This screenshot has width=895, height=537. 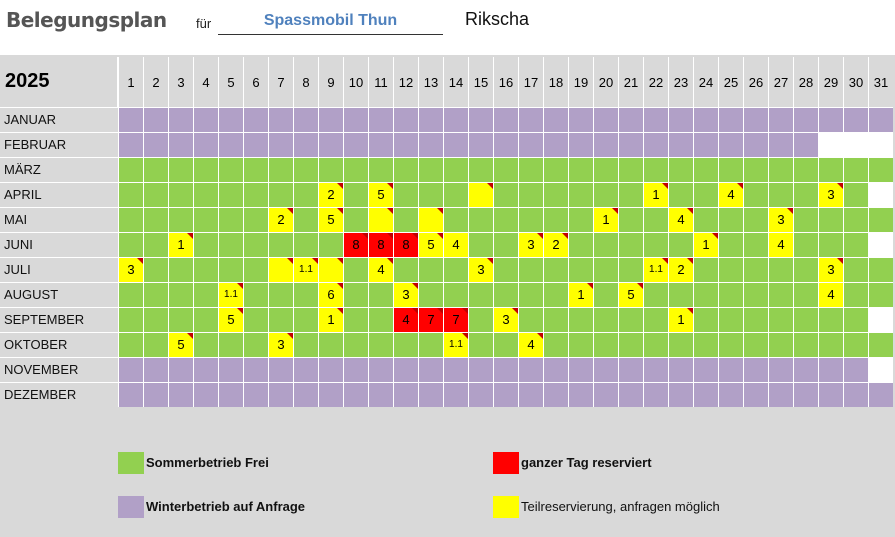 What do you see at coordinates (530, 344) in the screenshot?
I see `day-cell: 4` at bounding box center [530, 344].